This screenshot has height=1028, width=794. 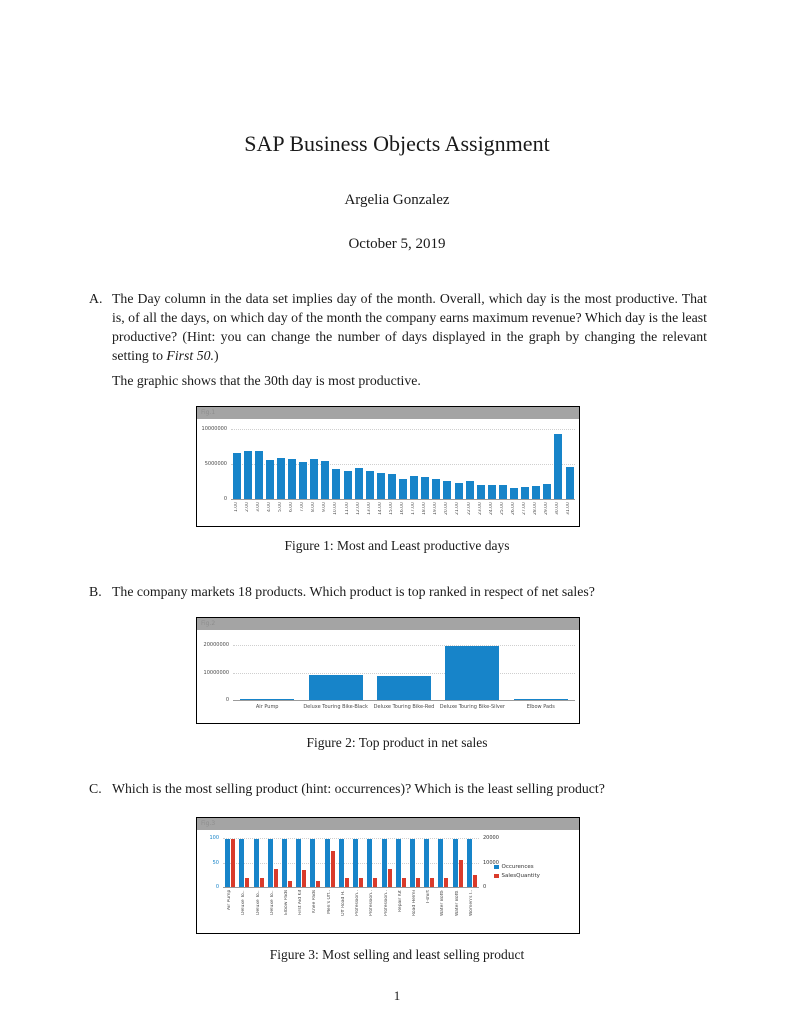 I want to click on x-axis-tick-label: 9.00, so click(x=325, y=507).